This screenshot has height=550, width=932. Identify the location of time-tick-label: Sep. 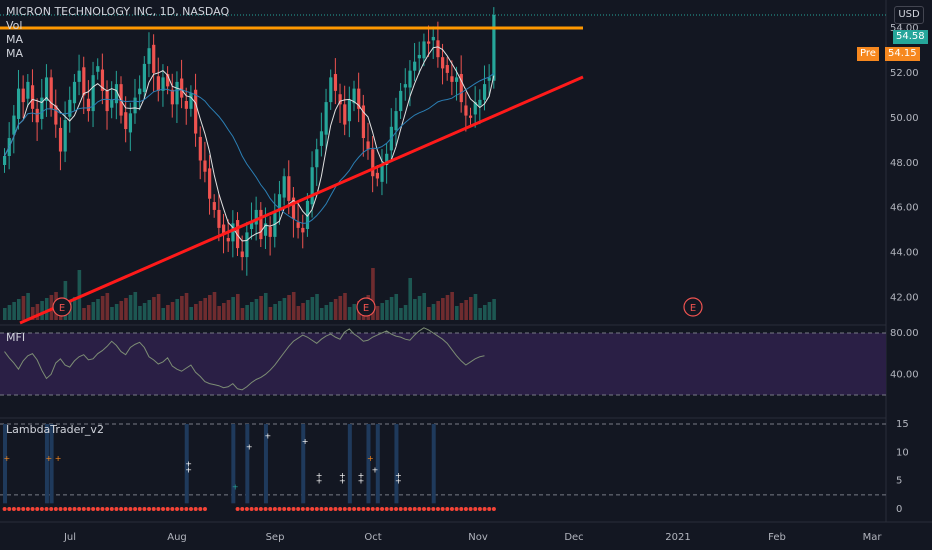
(275, 537).